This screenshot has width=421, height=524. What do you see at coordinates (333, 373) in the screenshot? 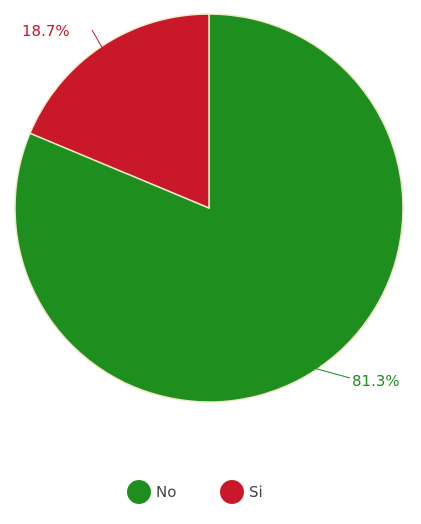
I see `leader-line-no` at bounding box center [333, 373].